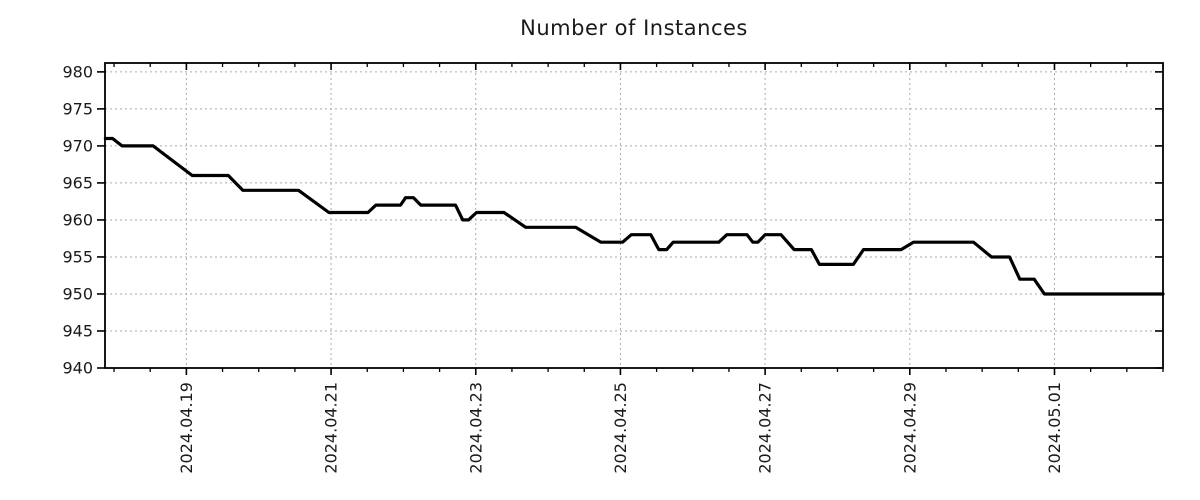  I want to click on x-axis-tick-label: 2024.04.29, so click(909, 428).